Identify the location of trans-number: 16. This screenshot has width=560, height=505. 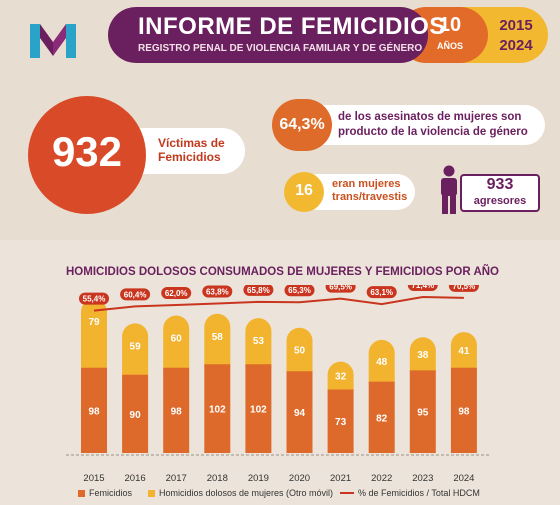
(304, 190).